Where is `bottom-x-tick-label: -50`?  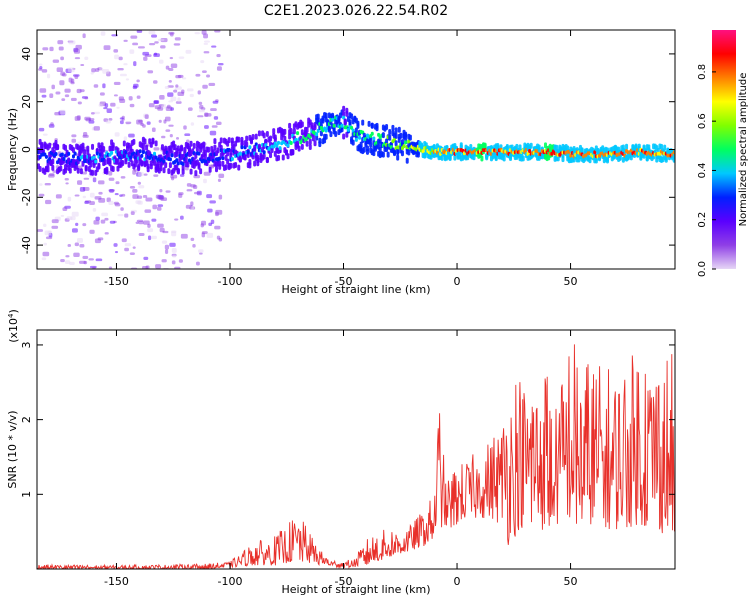 bottom-x-tick-label: -50 is located at coordinates (344, 581).